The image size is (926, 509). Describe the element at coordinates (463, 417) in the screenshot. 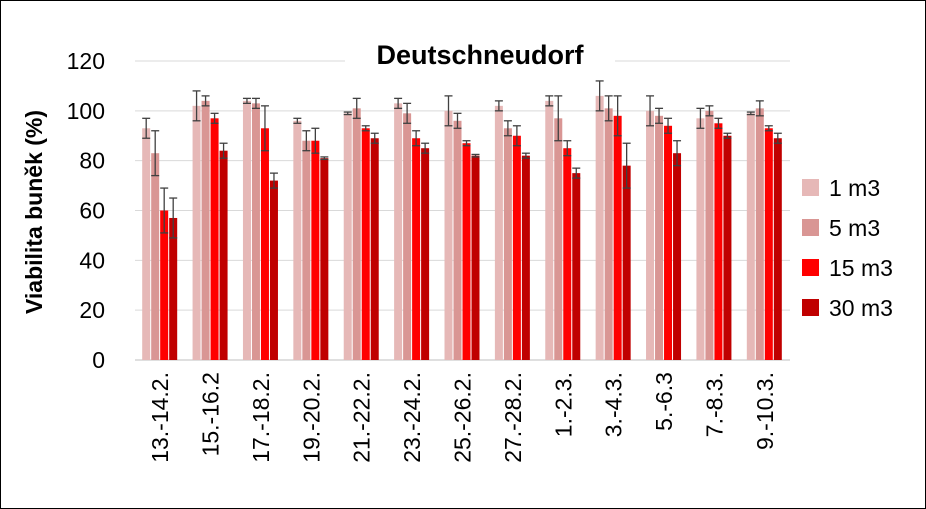

I see `x-tick-label: 25.-26.2.` at that location.